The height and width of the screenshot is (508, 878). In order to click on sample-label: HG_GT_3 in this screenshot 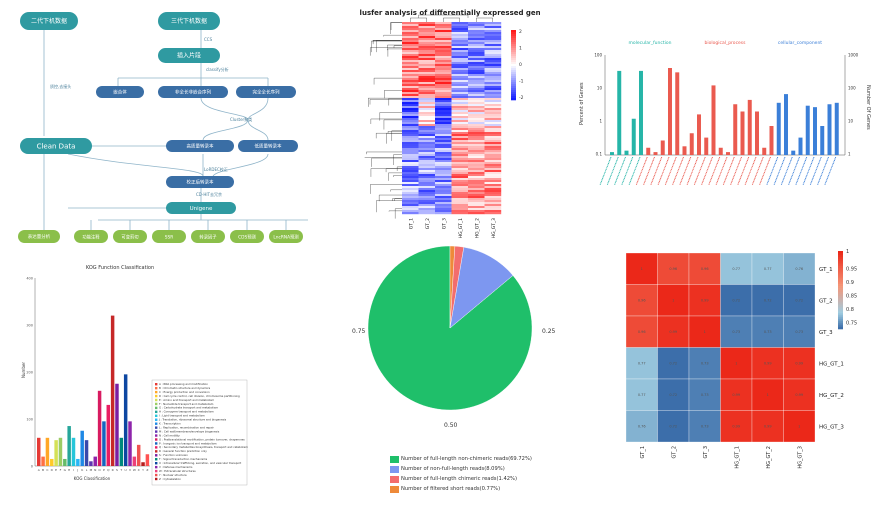, I will do `click(494, 228)`.